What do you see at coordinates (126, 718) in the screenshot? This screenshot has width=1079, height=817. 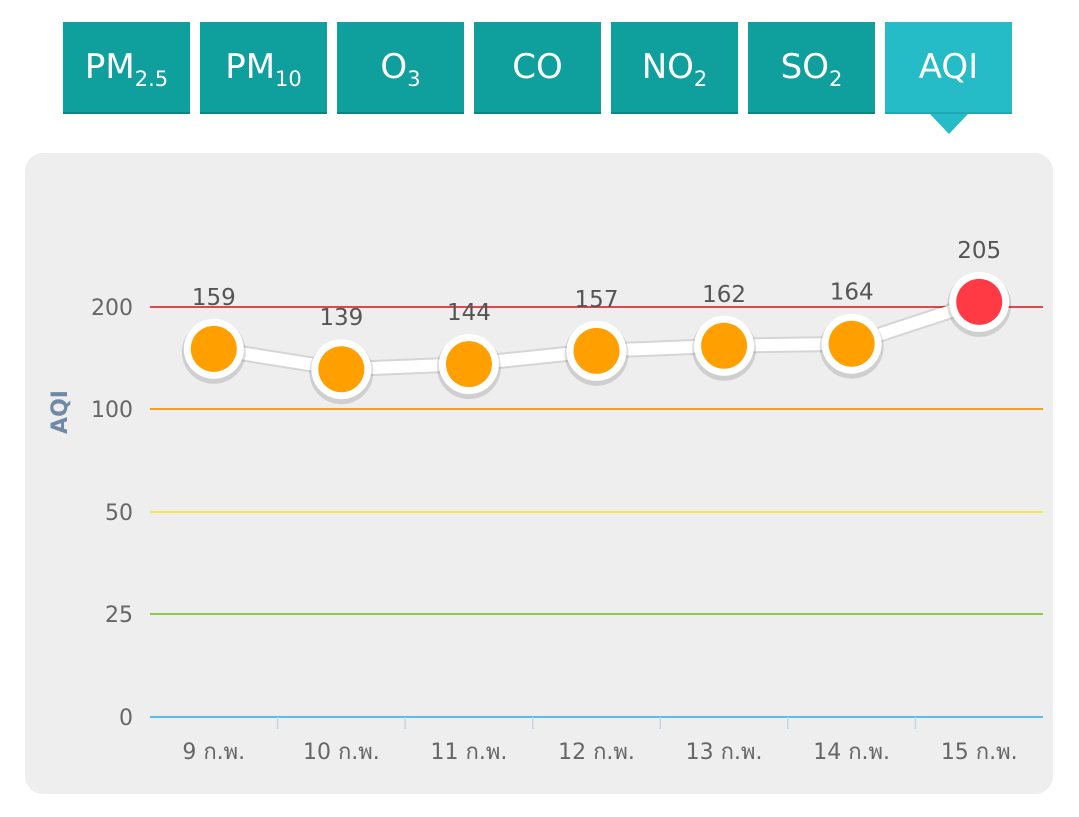 I see `y-tick-label: 0` at bounding box center [126, 718].